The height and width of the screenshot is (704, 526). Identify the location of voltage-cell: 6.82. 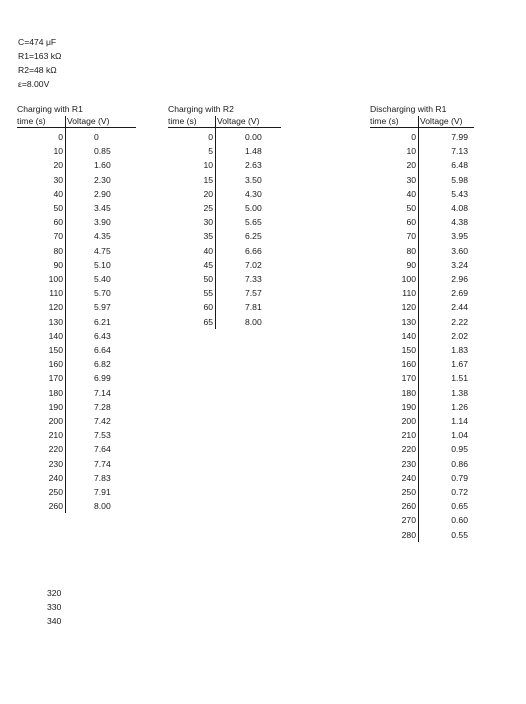
(102, 364).